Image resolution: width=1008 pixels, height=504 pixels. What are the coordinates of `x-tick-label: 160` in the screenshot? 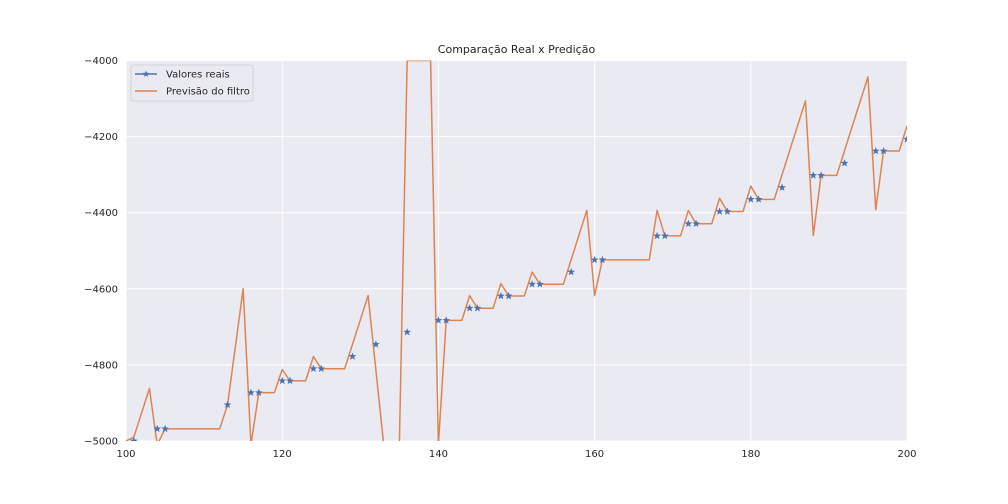 It's located at (594, 454).